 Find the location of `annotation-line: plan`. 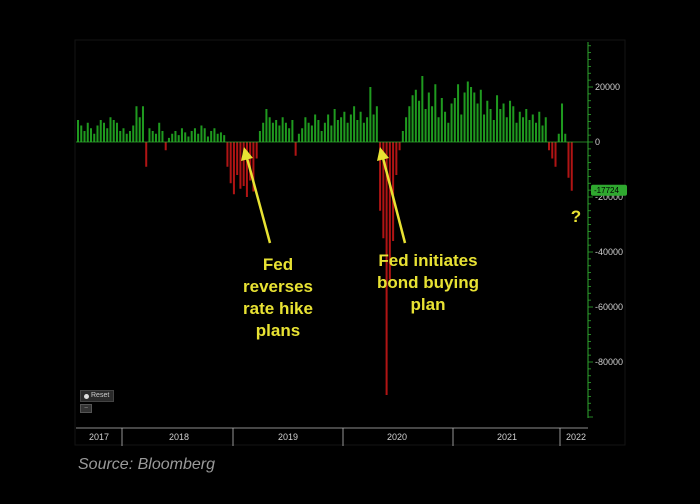

annotation-line: plan is located at coordinates (428, 304).